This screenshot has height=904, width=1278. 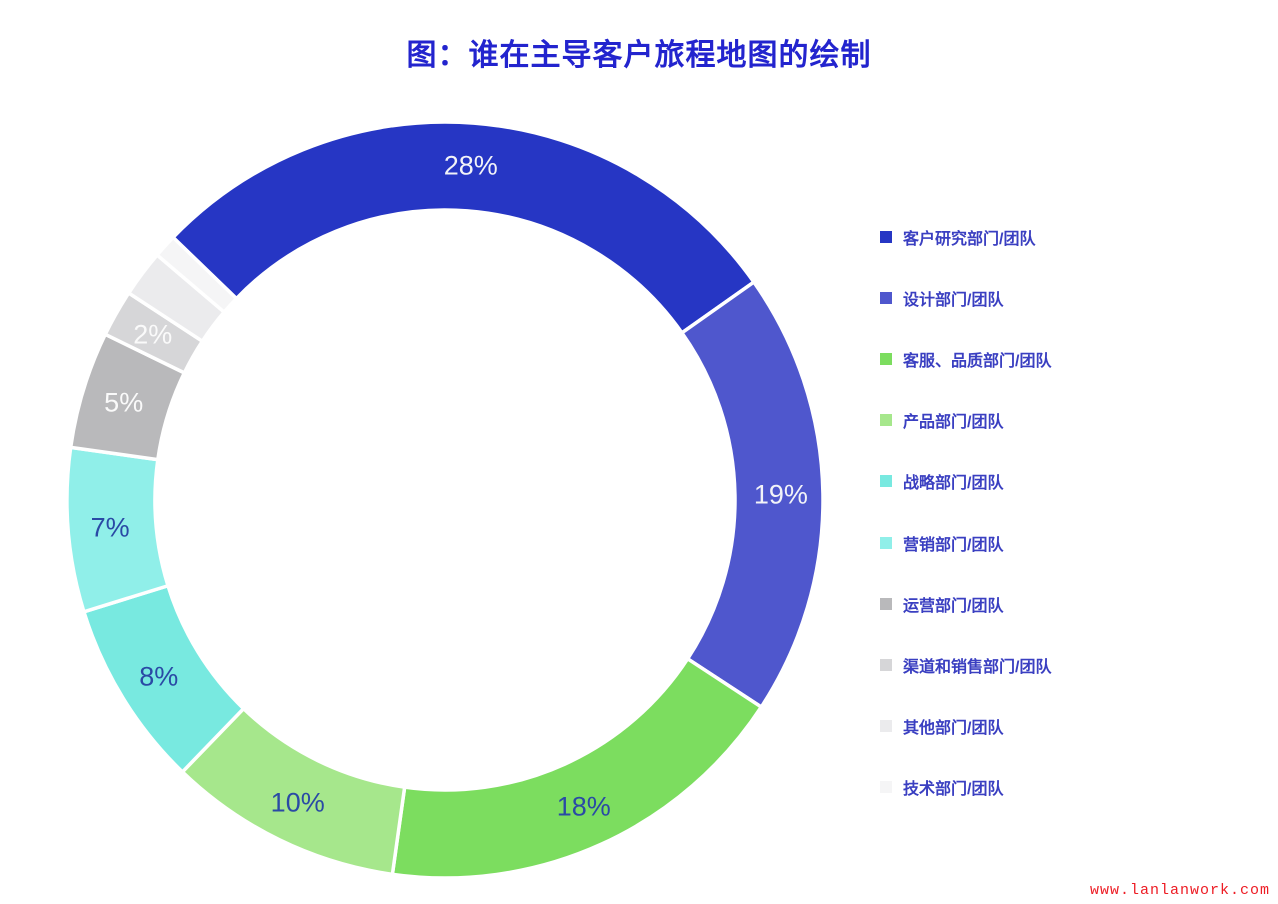 I want to click on legend-item-1: 客户研究部门/团队, so click(x=965, y=236).